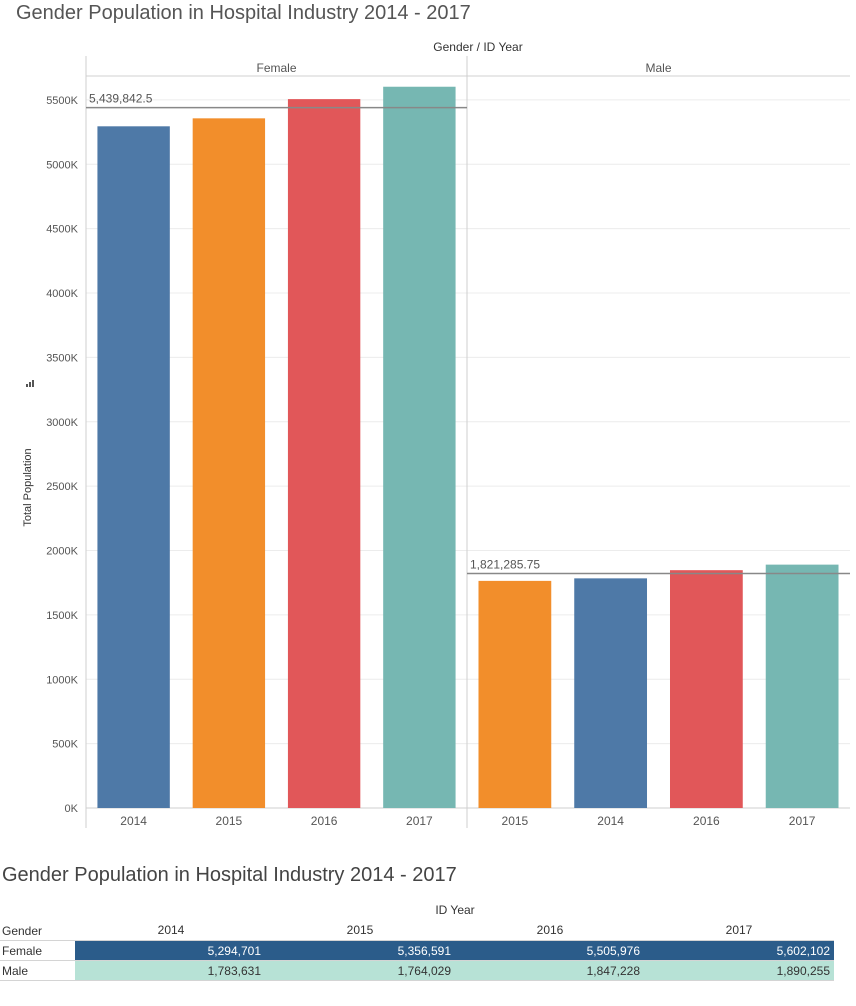 This screenshot has width=856, height=1006. I want to click on table-cell: 5,505,976, so click(613, 951).